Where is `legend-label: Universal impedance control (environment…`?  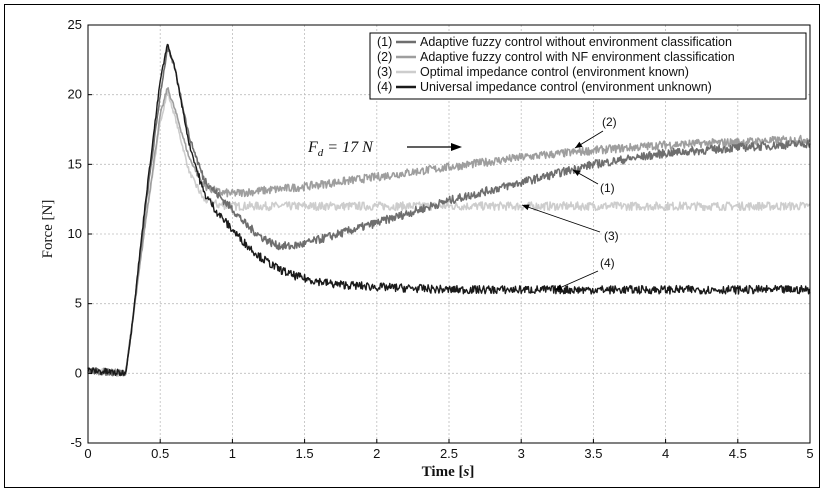
legend-label: Universal impedance control (environment… is located at coordinates (566, 87).